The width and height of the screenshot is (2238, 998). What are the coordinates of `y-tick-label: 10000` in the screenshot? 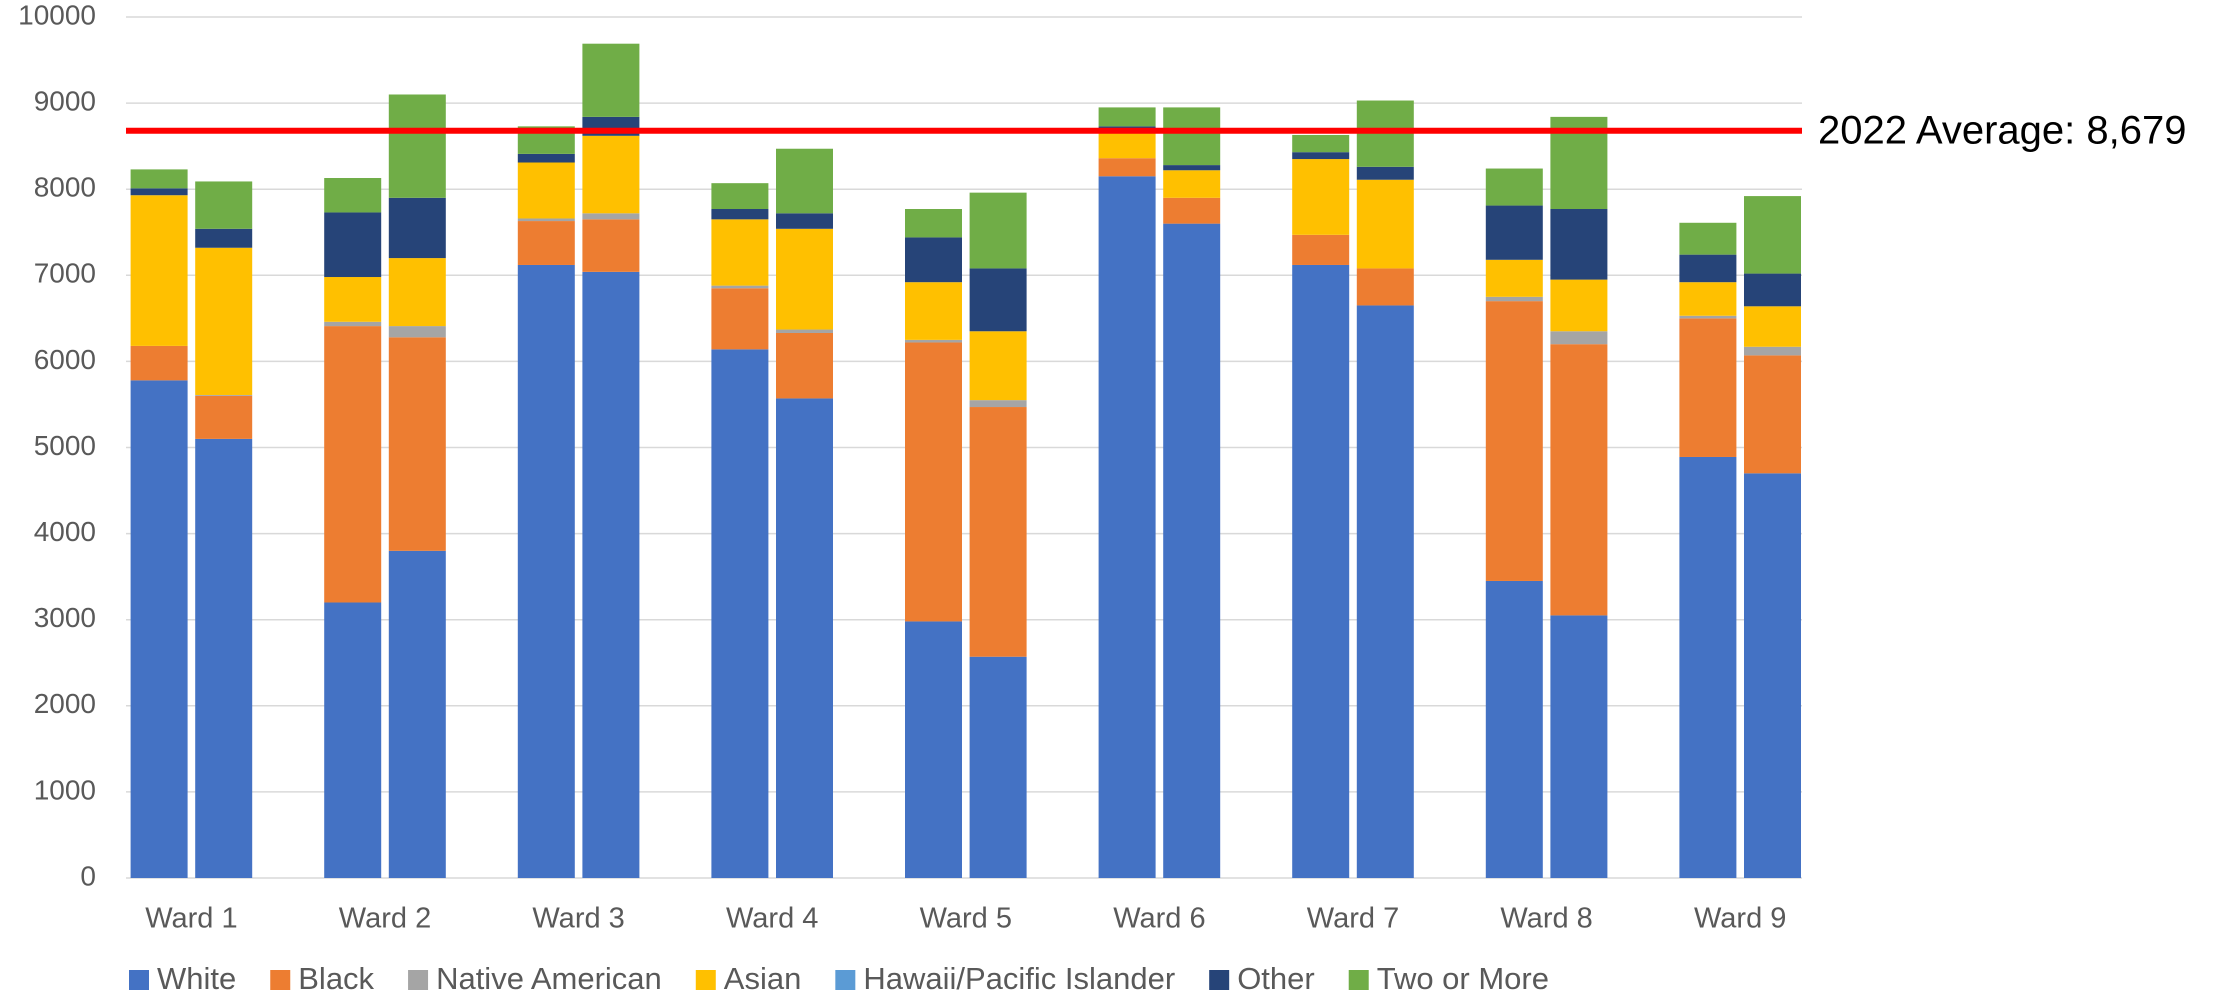 It's located at (57, 15).